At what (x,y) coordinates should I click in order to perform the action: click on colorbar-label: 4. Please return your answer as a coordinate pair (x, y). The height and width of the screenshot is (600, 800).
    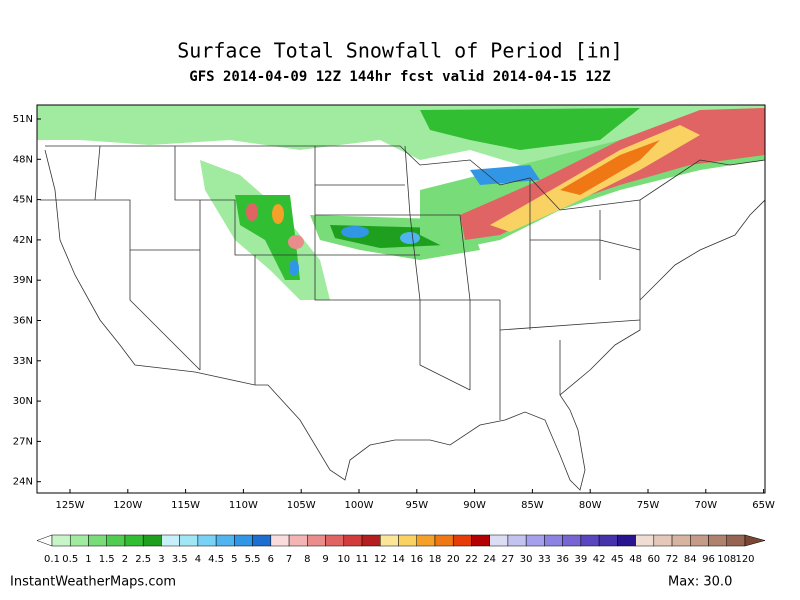
    Looking at the image, I should click on (198, 559).